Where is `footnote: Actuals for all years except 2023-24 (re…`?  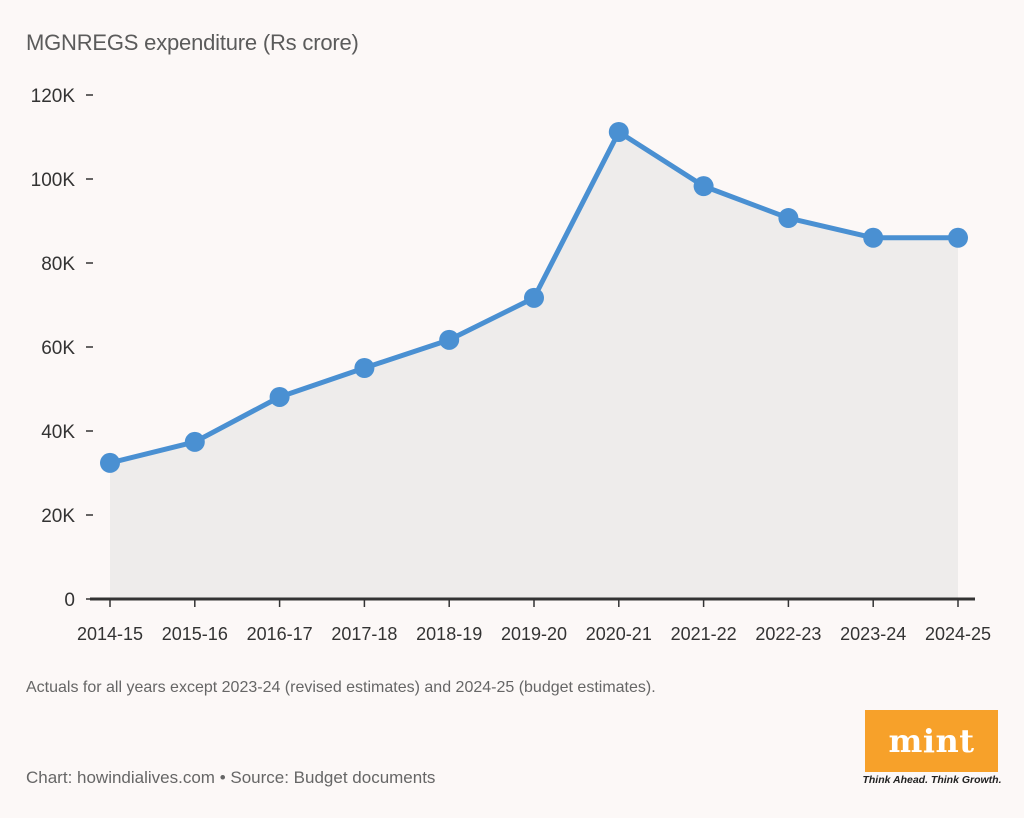 footnote: Actuals for all years except 2023-24 (re… is located at coordinates (341, 687).